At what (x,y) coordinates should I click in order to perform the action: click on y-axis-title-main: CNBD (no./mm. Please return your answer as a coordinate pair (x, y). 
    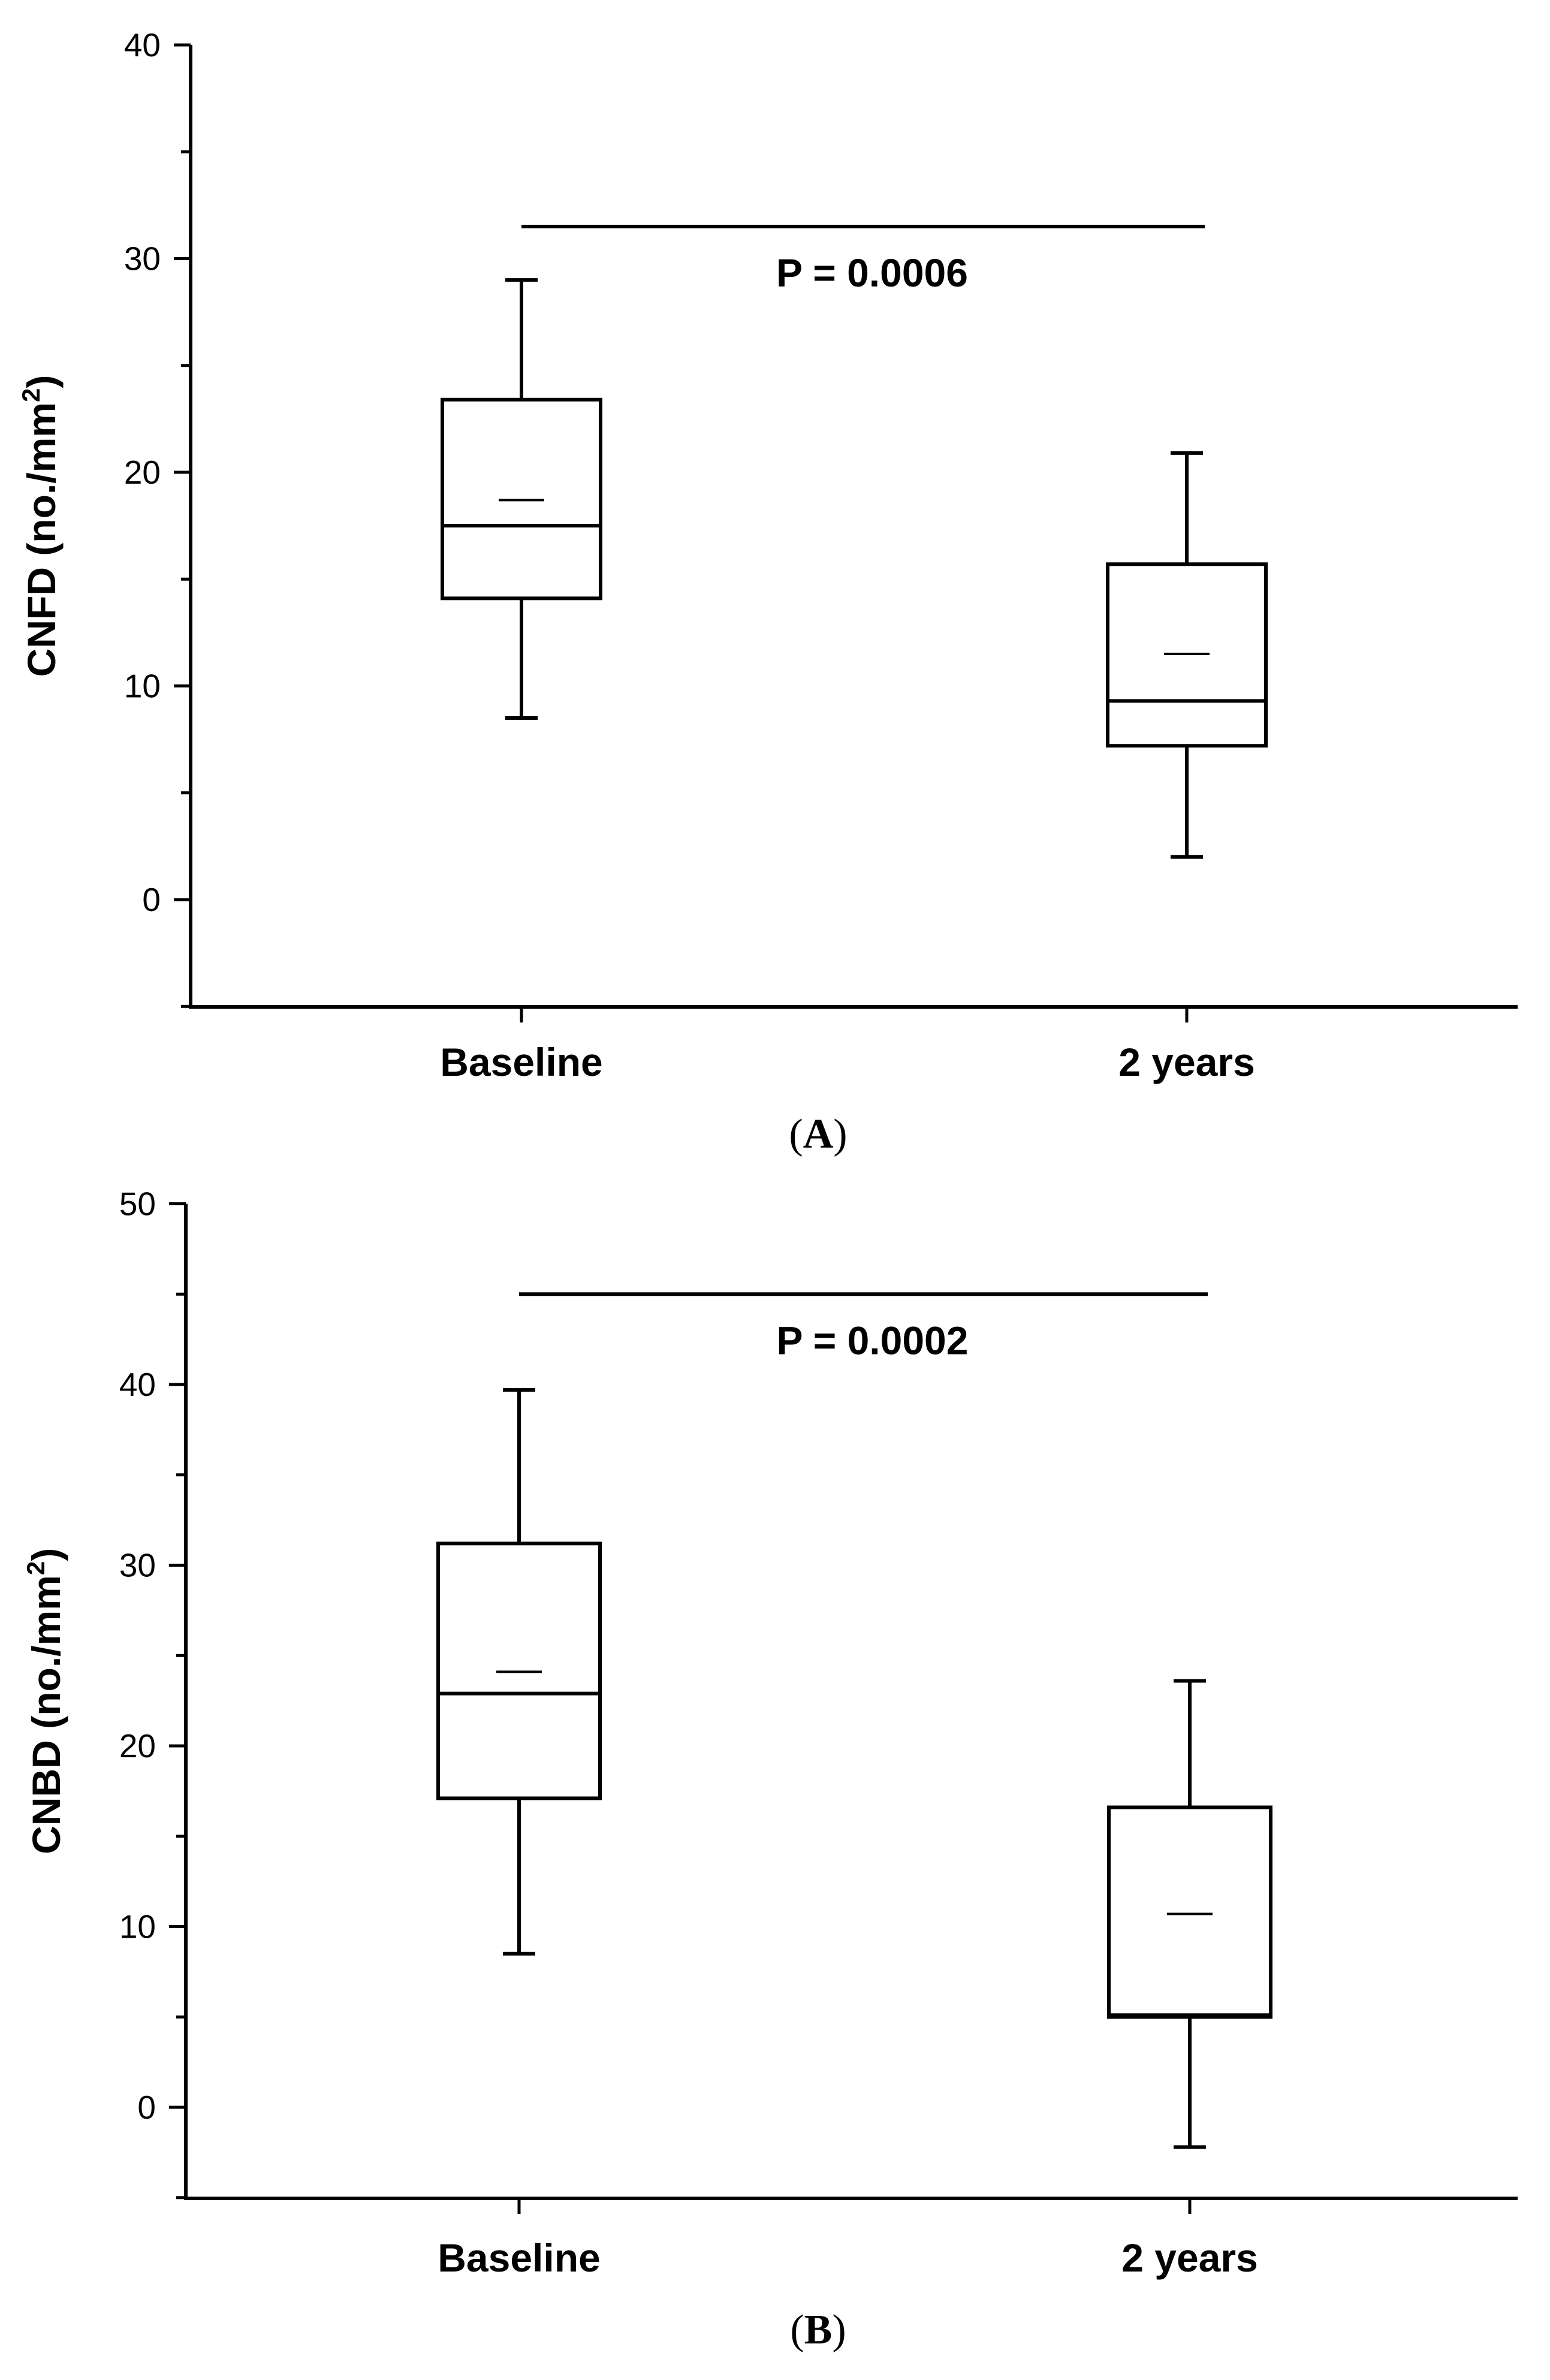
    Looking at the image, I should click on (46, 1715).